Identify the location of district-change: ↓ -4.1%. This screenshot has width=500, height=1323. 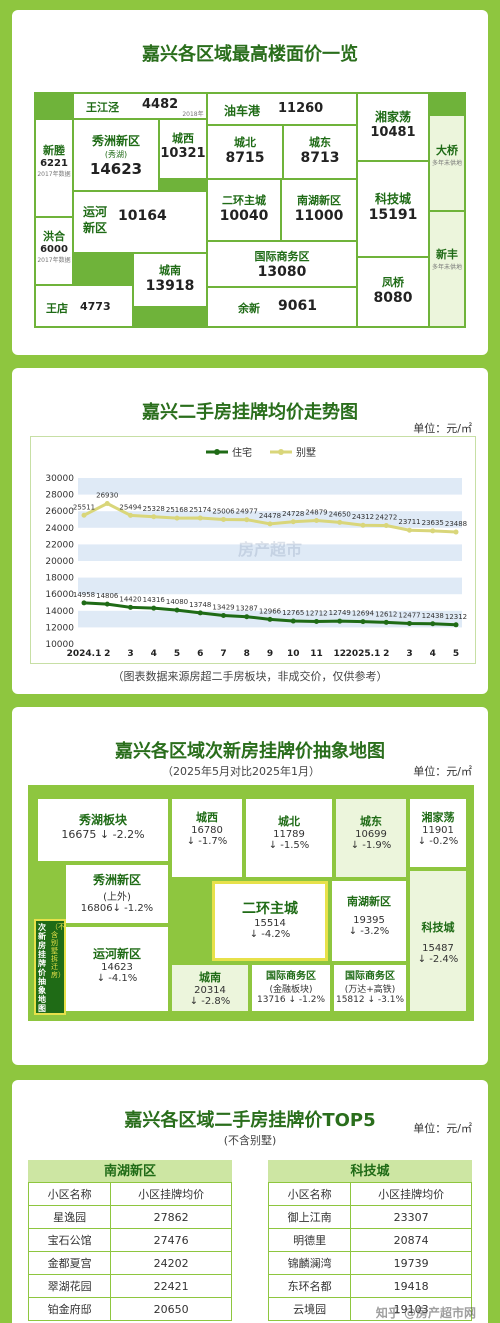
(117, 978).